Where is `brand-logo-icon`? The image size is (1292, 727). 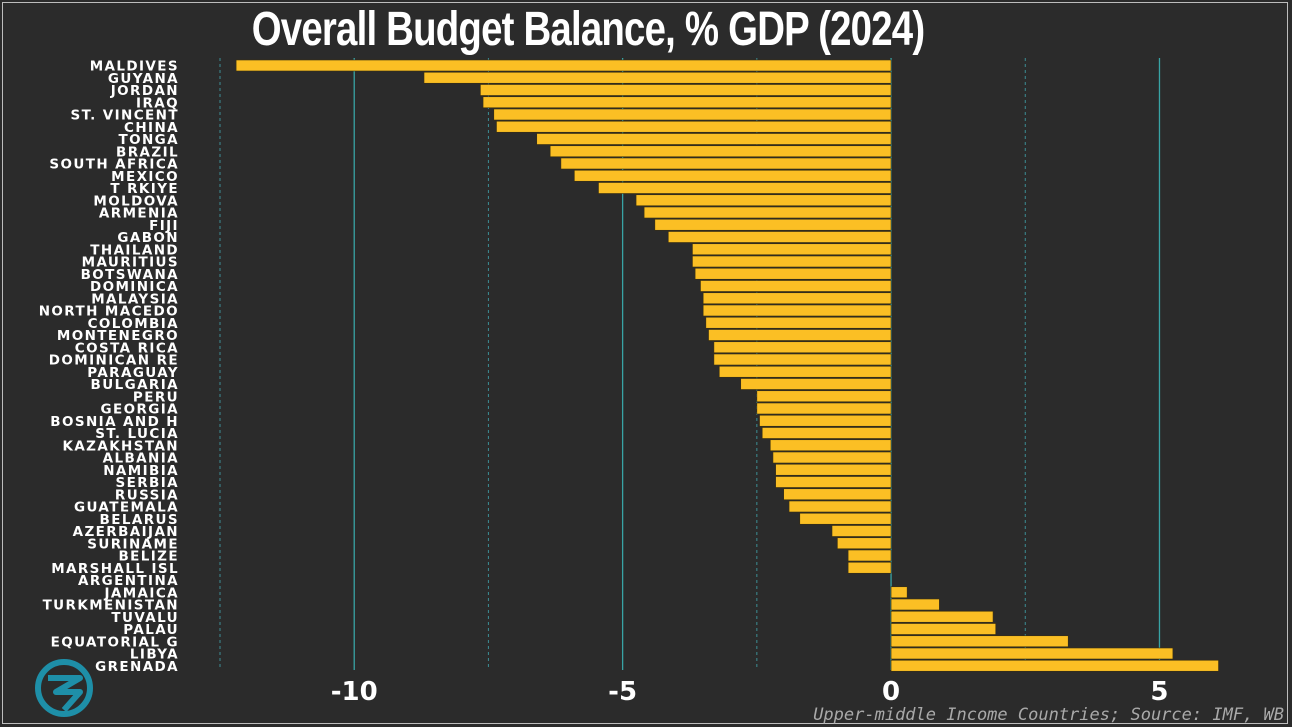
brand-logo-icon is located at coordinates (64, 688).